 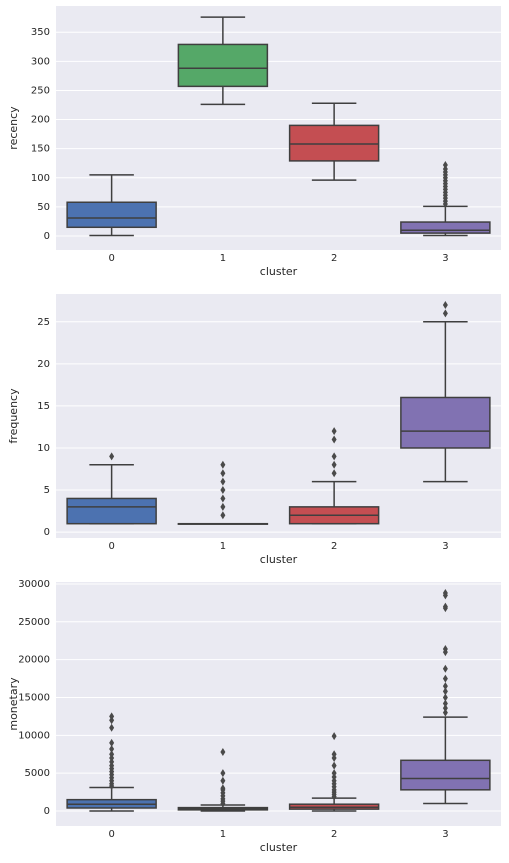 What do you see at coordinates (37, 773) in the screenshot?
I see `y-tick-label: 5000` at bounding box center [37, 773].